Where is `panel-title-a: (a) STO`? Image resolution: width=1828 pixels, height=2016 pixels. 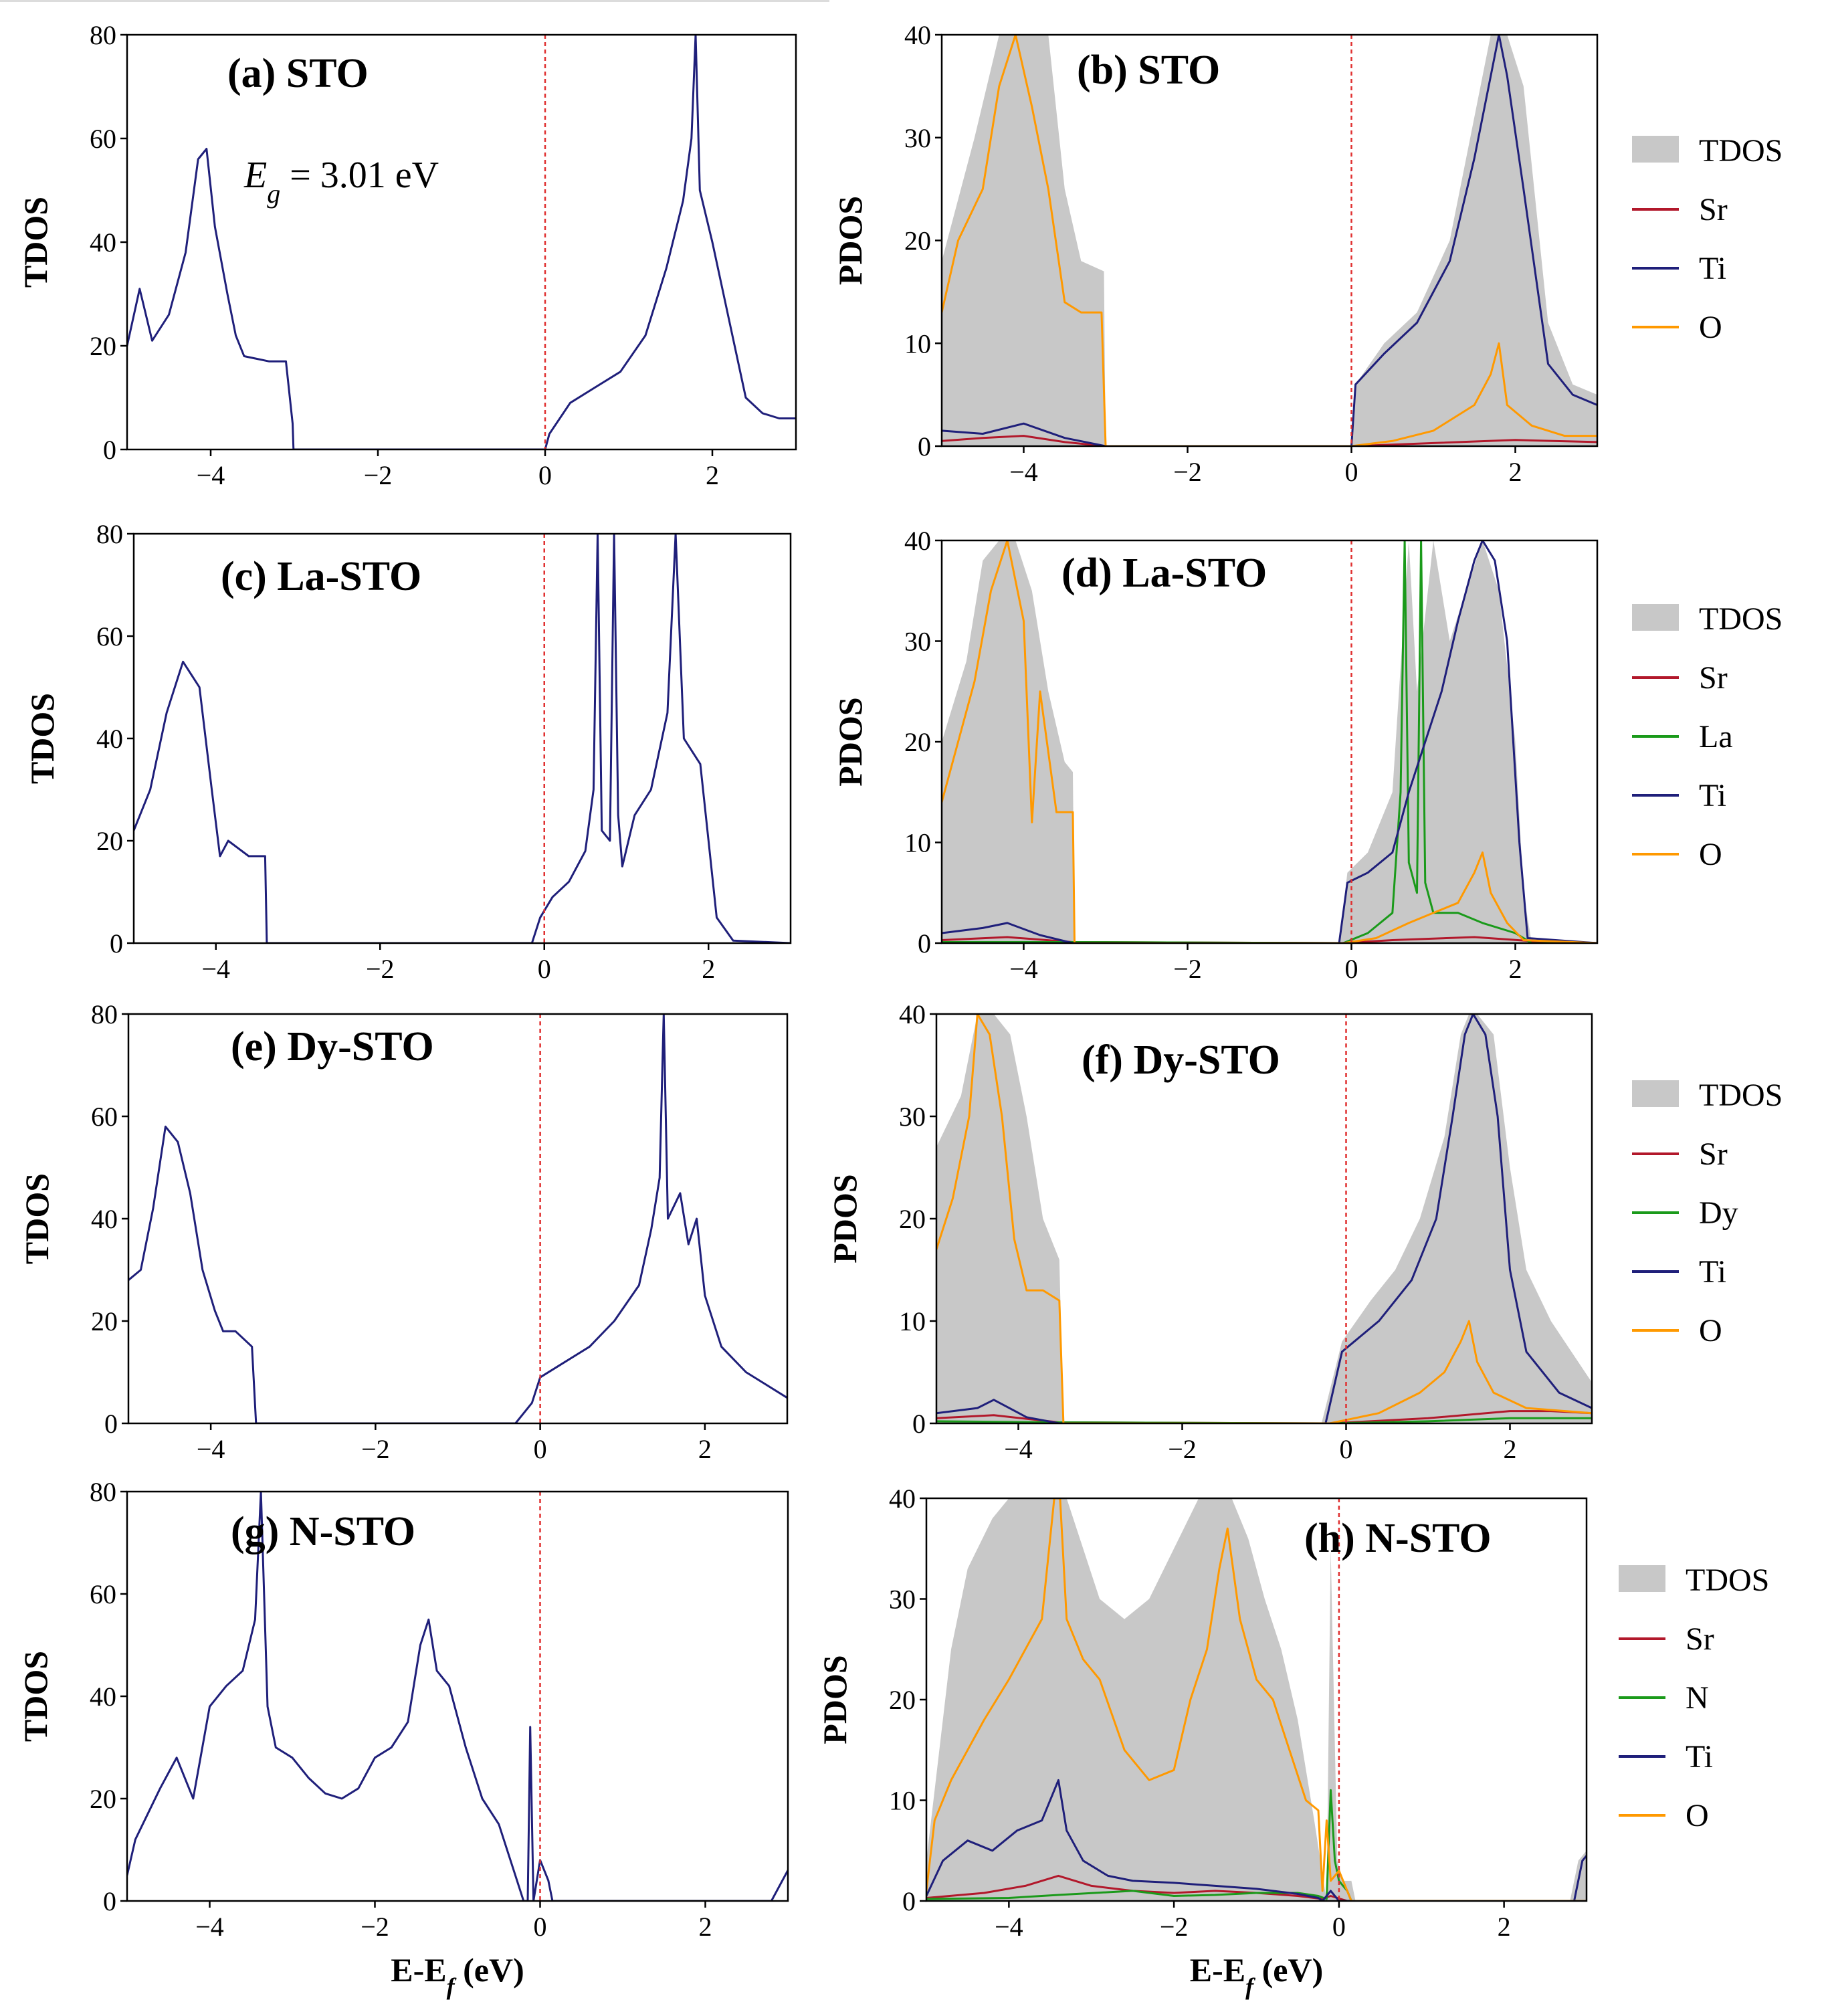 panel-title-a: (a) STO is located at coordinates (298, 73).